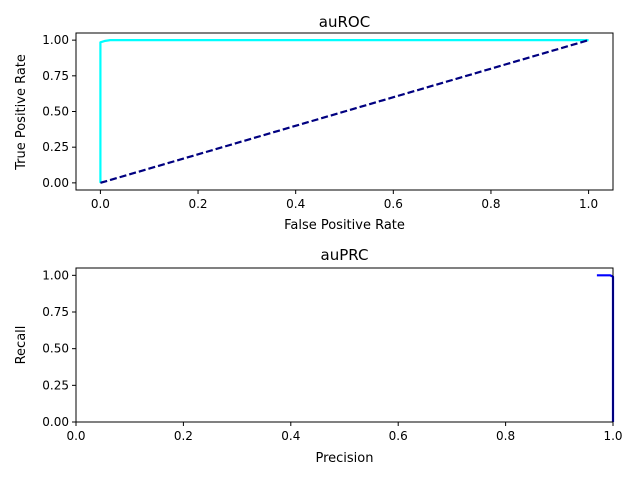 Image resolution: width=640 pixels, height=480 pixels. Describe the element at coordinates (55, 385) in the screenshot. I see `prc-y-tick-label: 0.25` at that location.